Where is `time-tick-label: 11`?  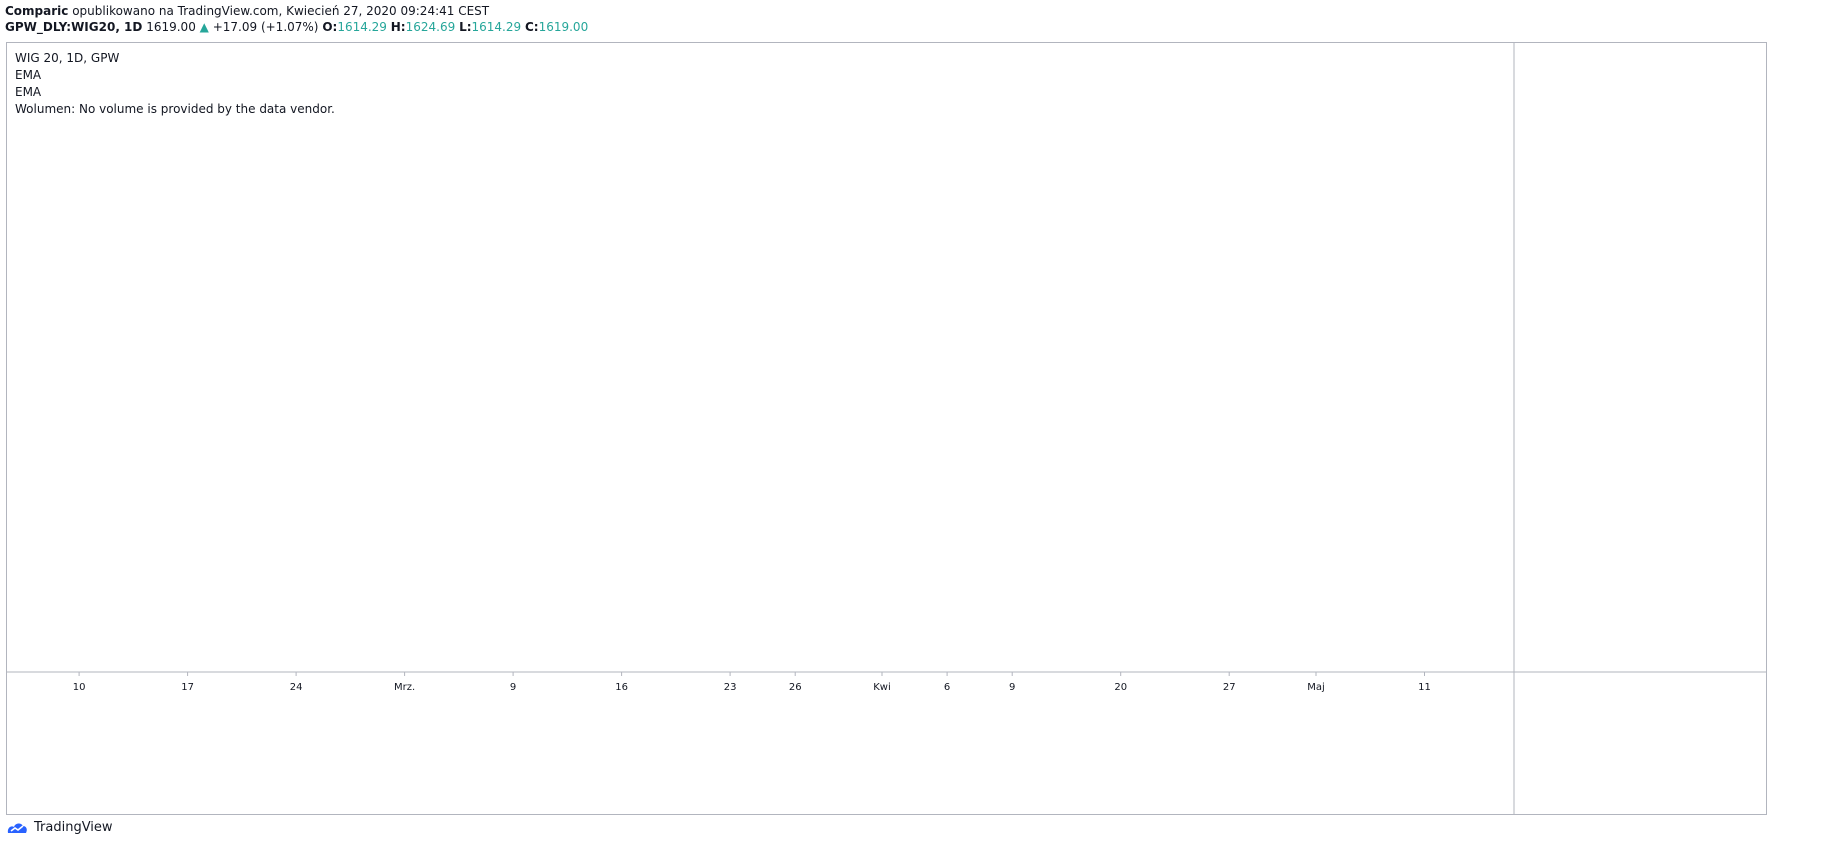 time-tick-label: 11 is located at coordinates (1424, 687).